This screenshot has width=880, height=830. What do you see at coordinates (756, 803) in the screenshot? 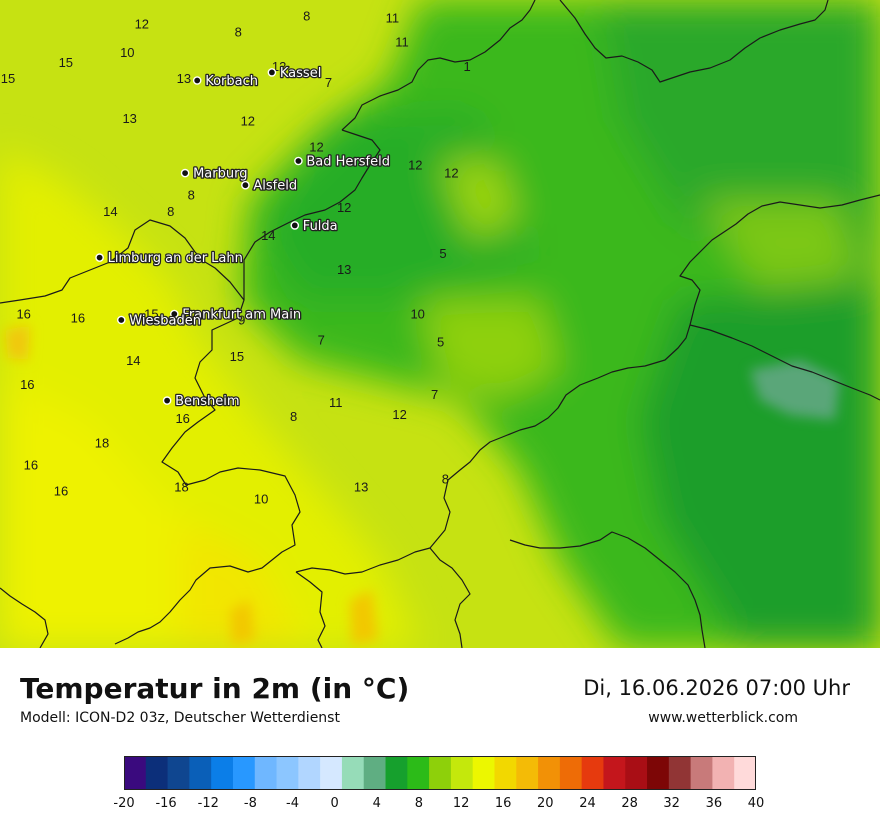
I see `colorbar-tick-label: 40` at bounding box center [756, 803].